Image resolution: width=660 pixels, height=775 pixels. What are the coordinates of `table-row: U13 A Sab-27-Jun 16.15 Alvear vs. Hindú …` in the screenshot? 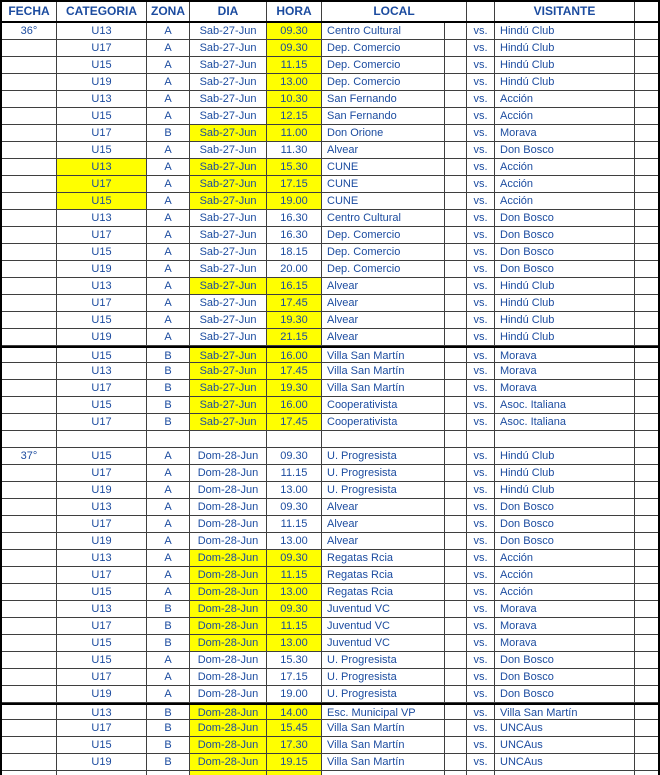 It's located at (330, 286).